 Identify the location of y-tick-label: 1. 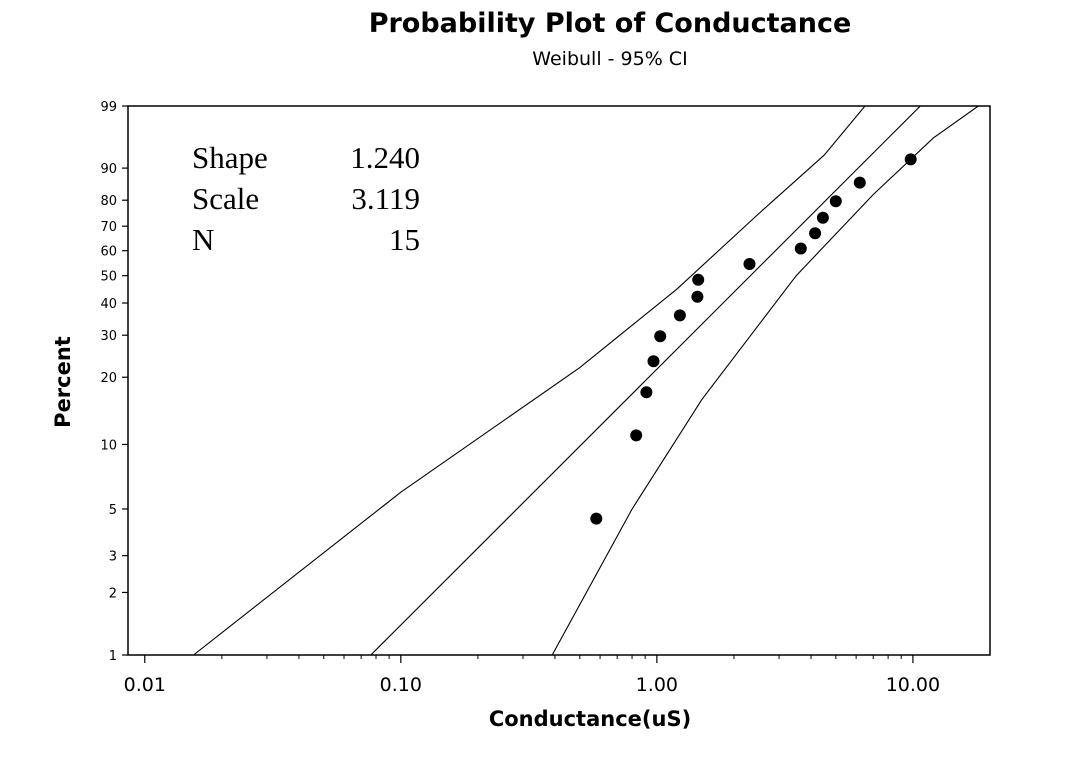
(113, 656).